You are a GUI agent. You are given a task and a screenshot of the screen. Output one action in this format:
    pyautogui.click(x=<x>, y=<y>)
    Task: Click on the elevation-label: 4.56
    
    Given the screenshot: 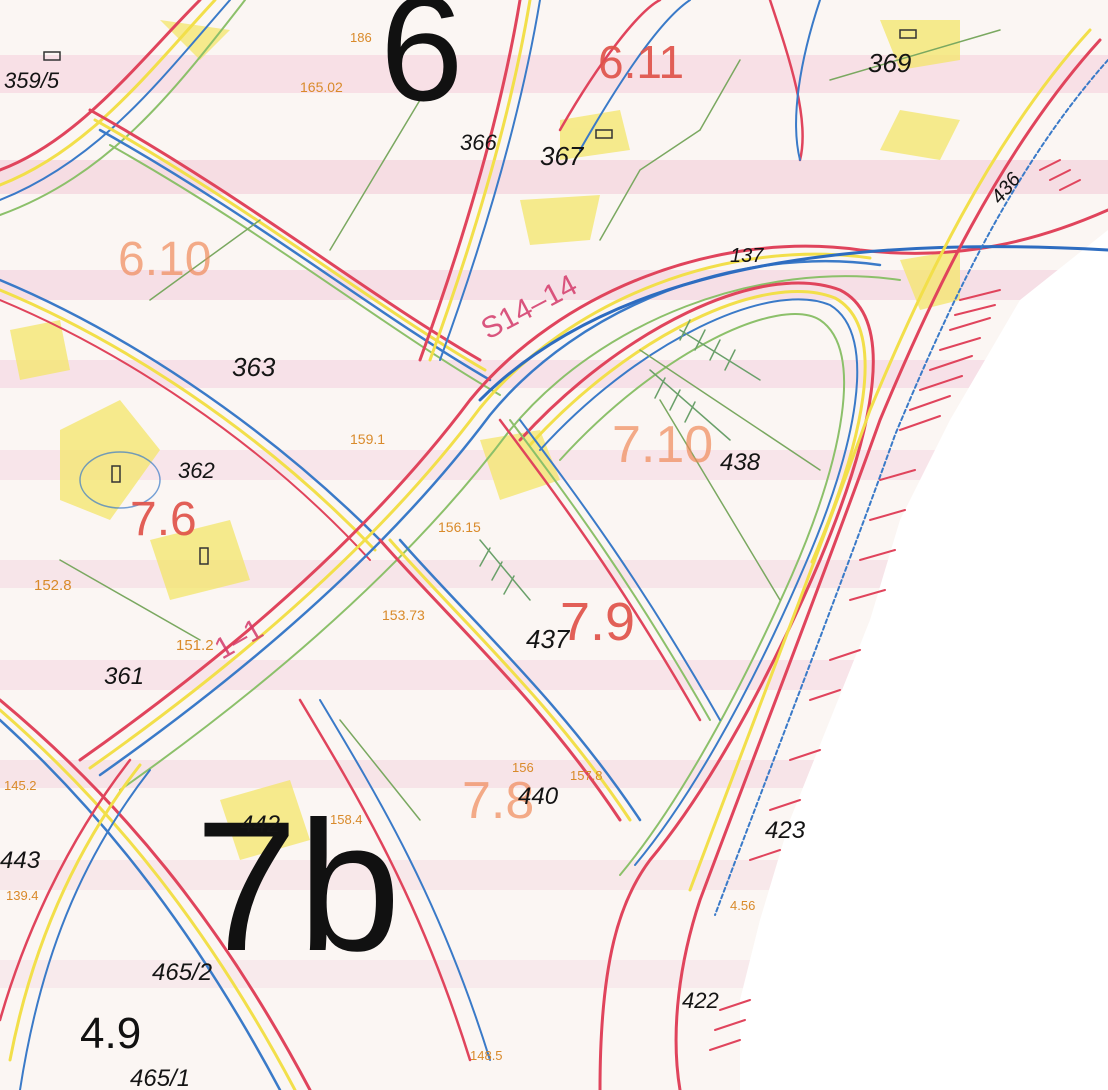 What is the action you would take?
    pyautogui.click(x=742, y=905)
    